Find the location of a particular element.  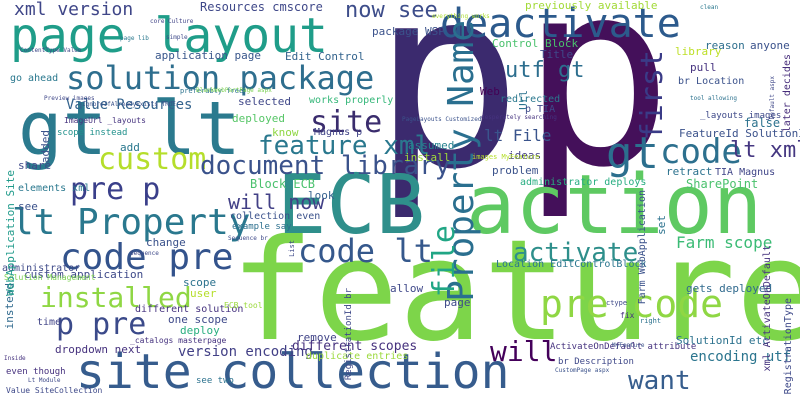

word: package WSP is located at coordinates (408, 31).